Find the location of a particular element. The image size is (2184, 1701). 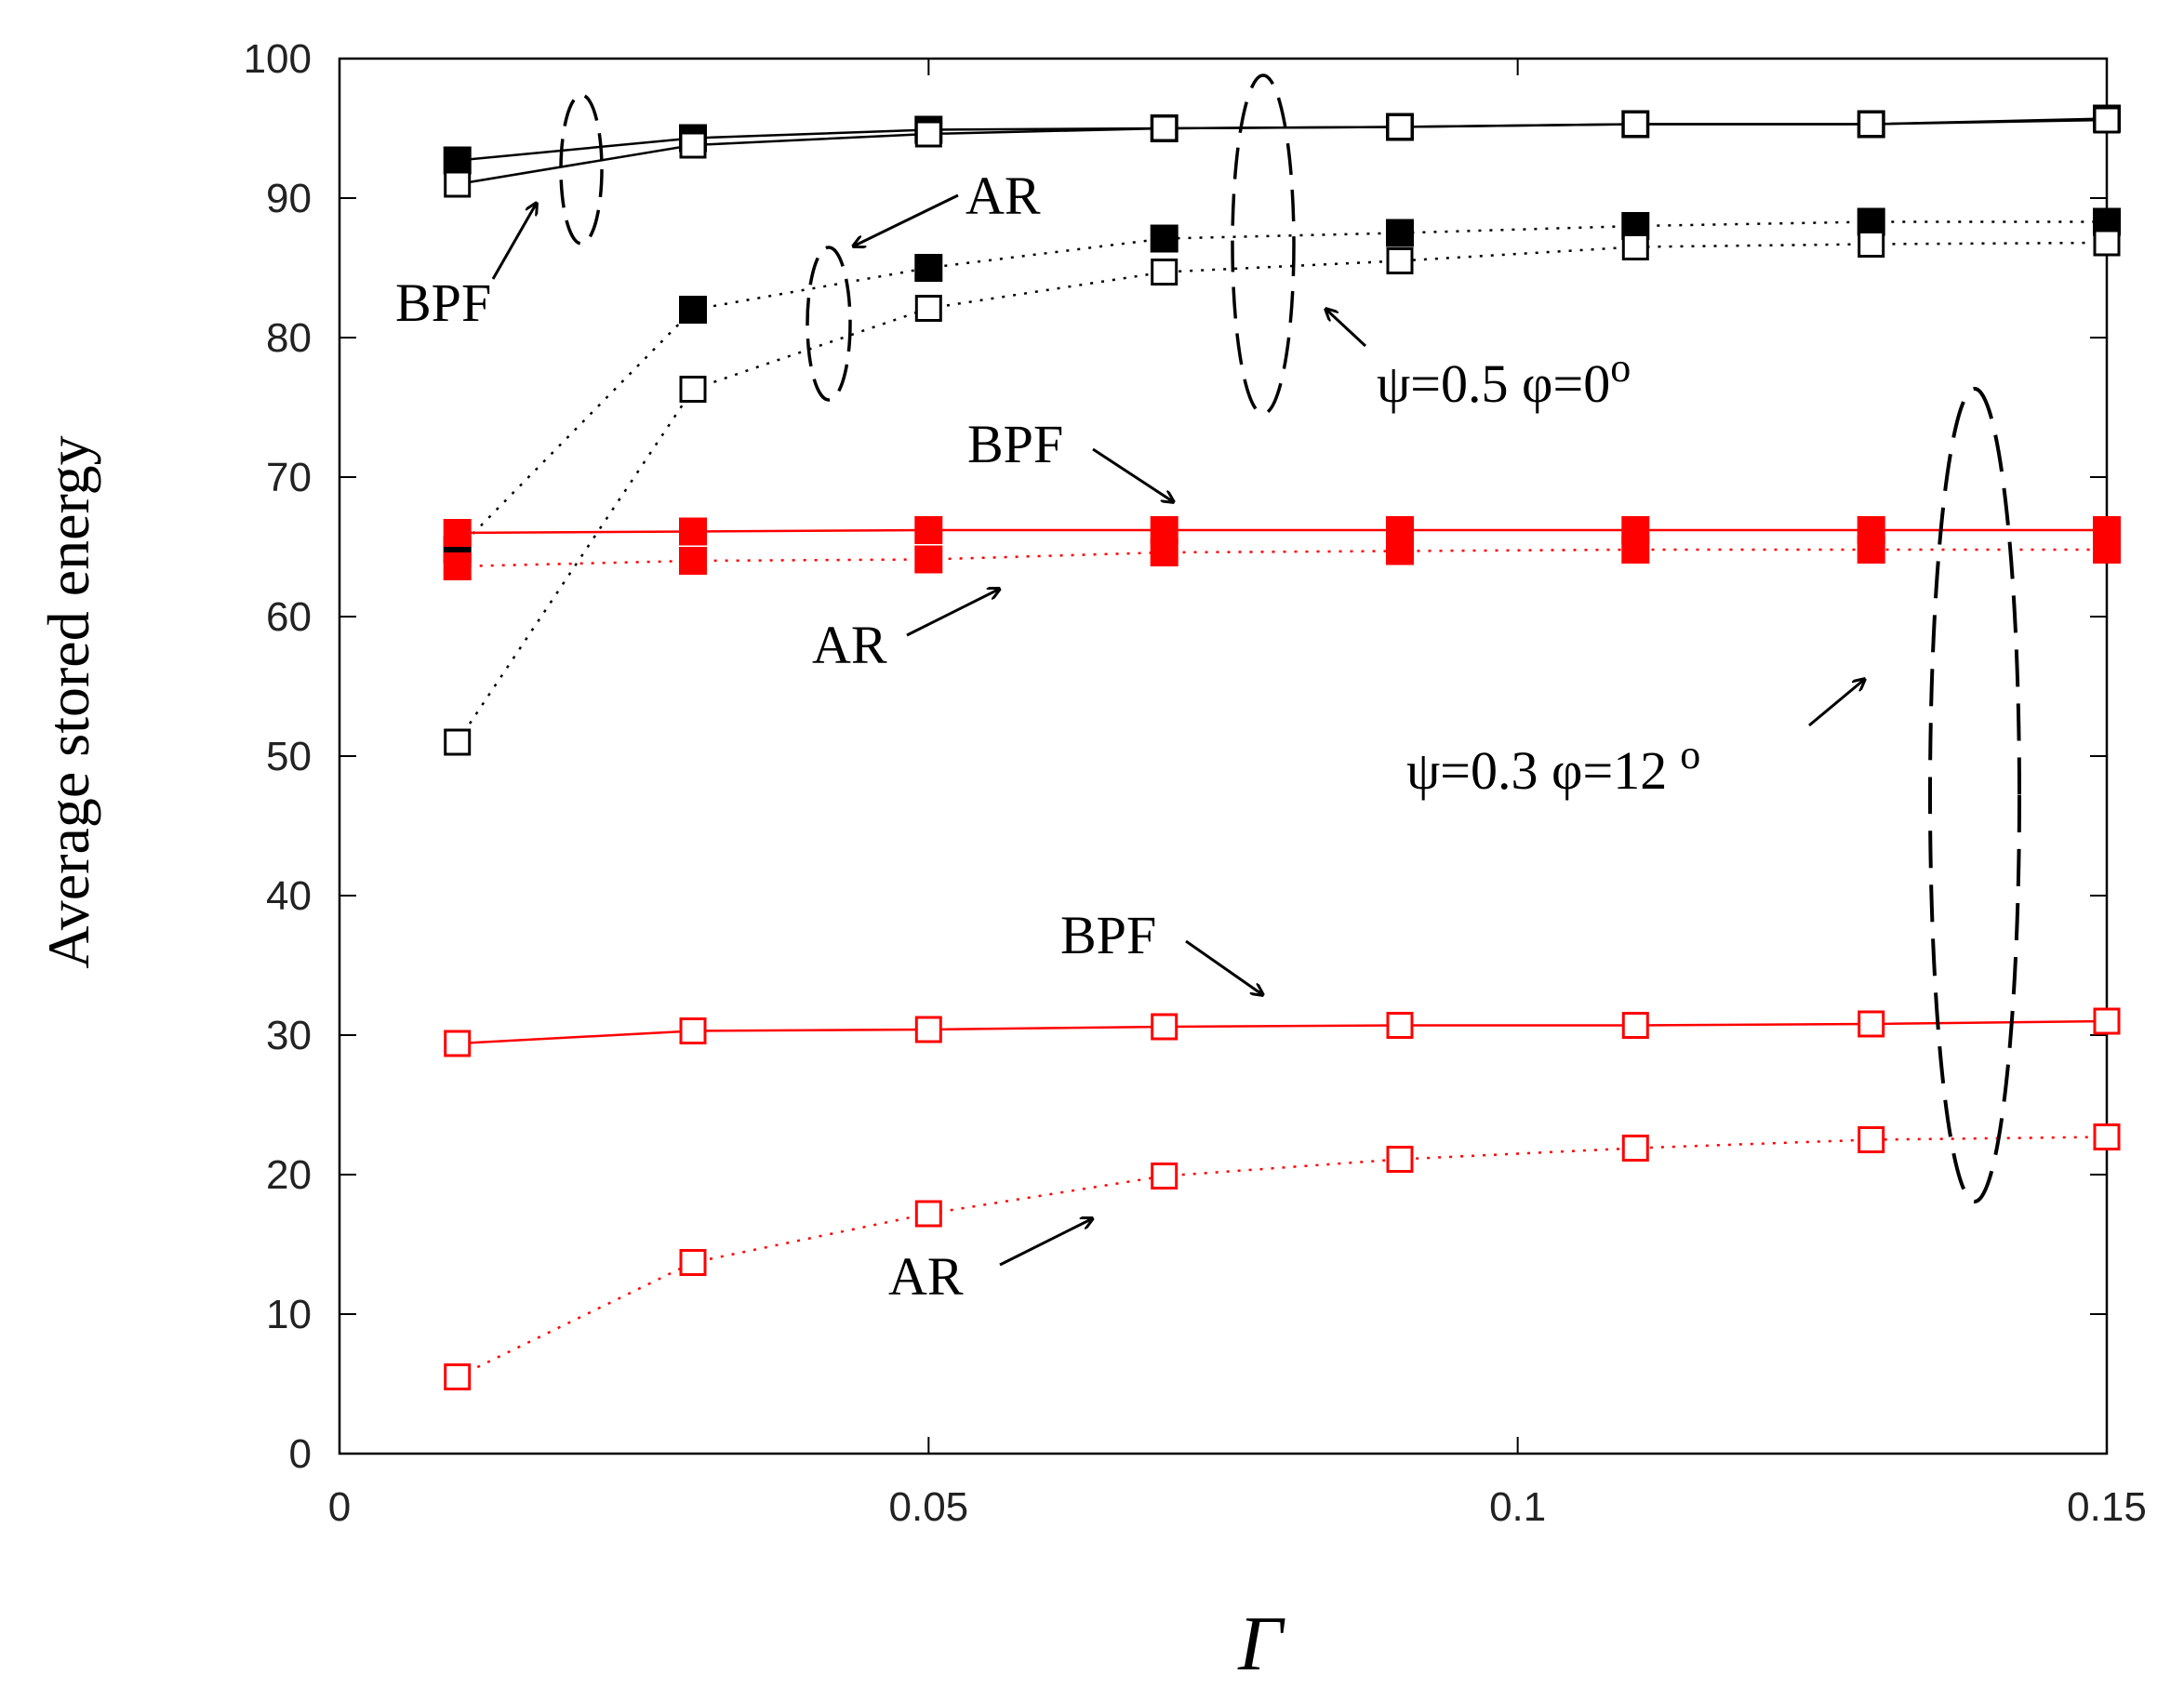

annotation-psi-top: ψ=0.5 φ=0o is located at coordinates (1504, 380).